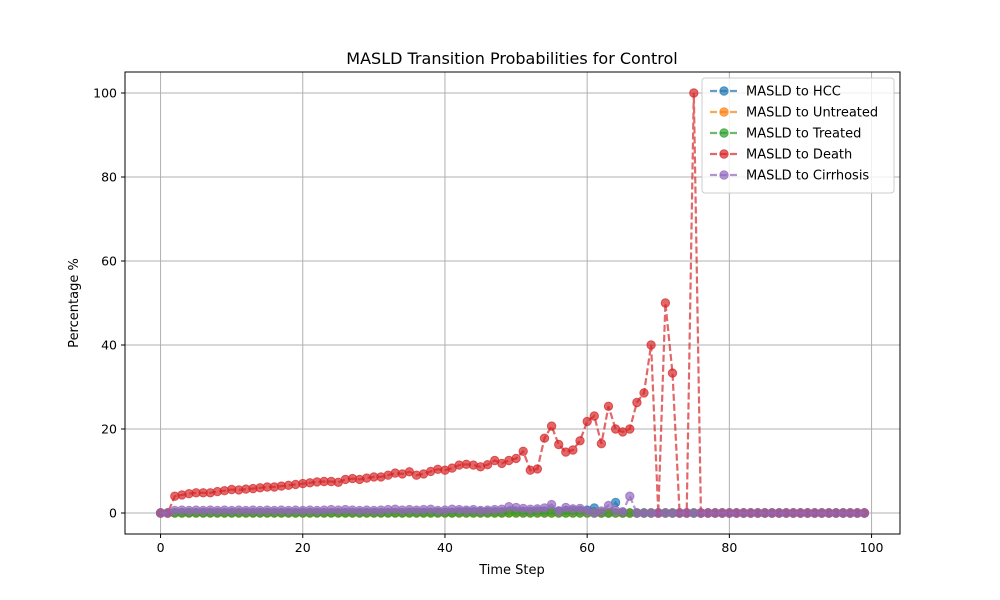  I want to click on x-tick-label: 20, so click(303, 547).